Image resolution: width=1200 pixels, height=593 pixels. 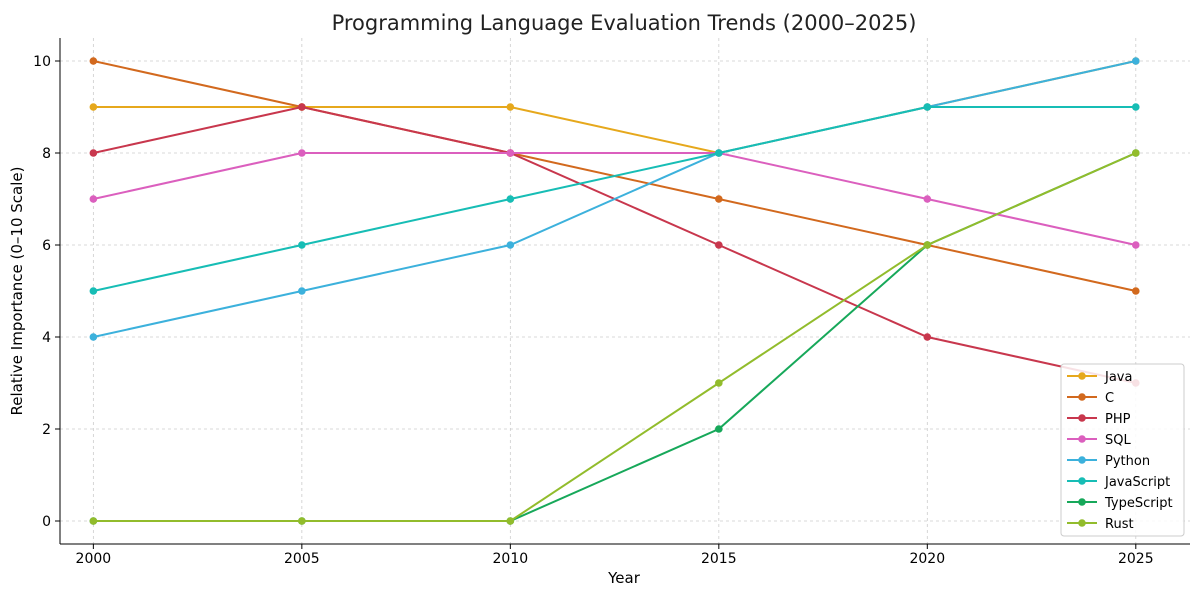 I want to click on legend-item-rust: Rust, so click(x=1100, y=524).